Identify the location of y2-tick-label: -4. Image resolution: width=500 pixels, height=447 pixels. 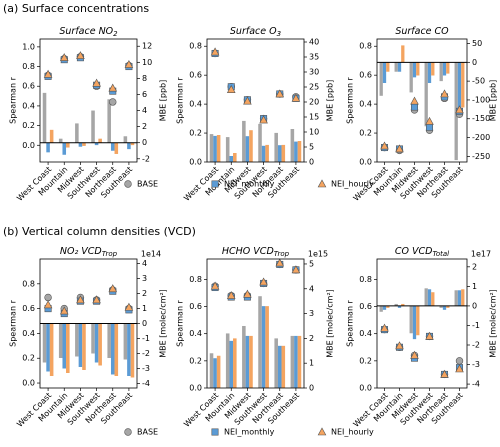
(476, 384).